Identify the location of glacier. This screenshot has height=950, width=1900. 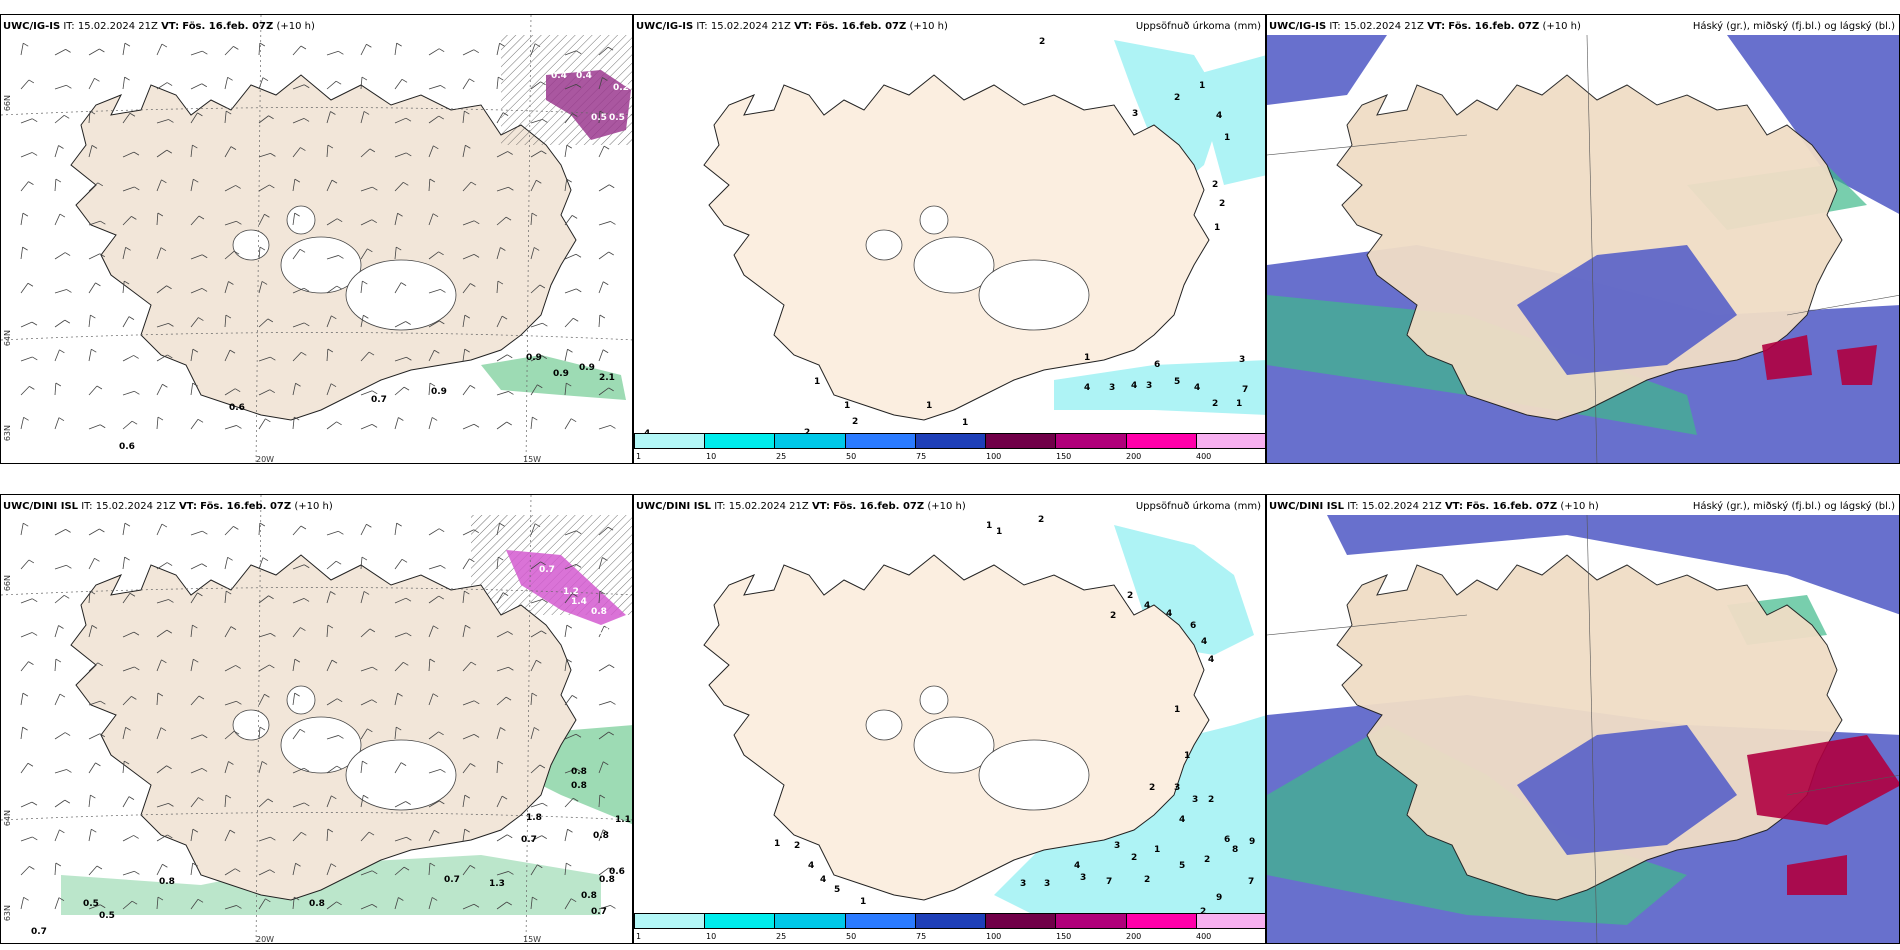
(301, 220).